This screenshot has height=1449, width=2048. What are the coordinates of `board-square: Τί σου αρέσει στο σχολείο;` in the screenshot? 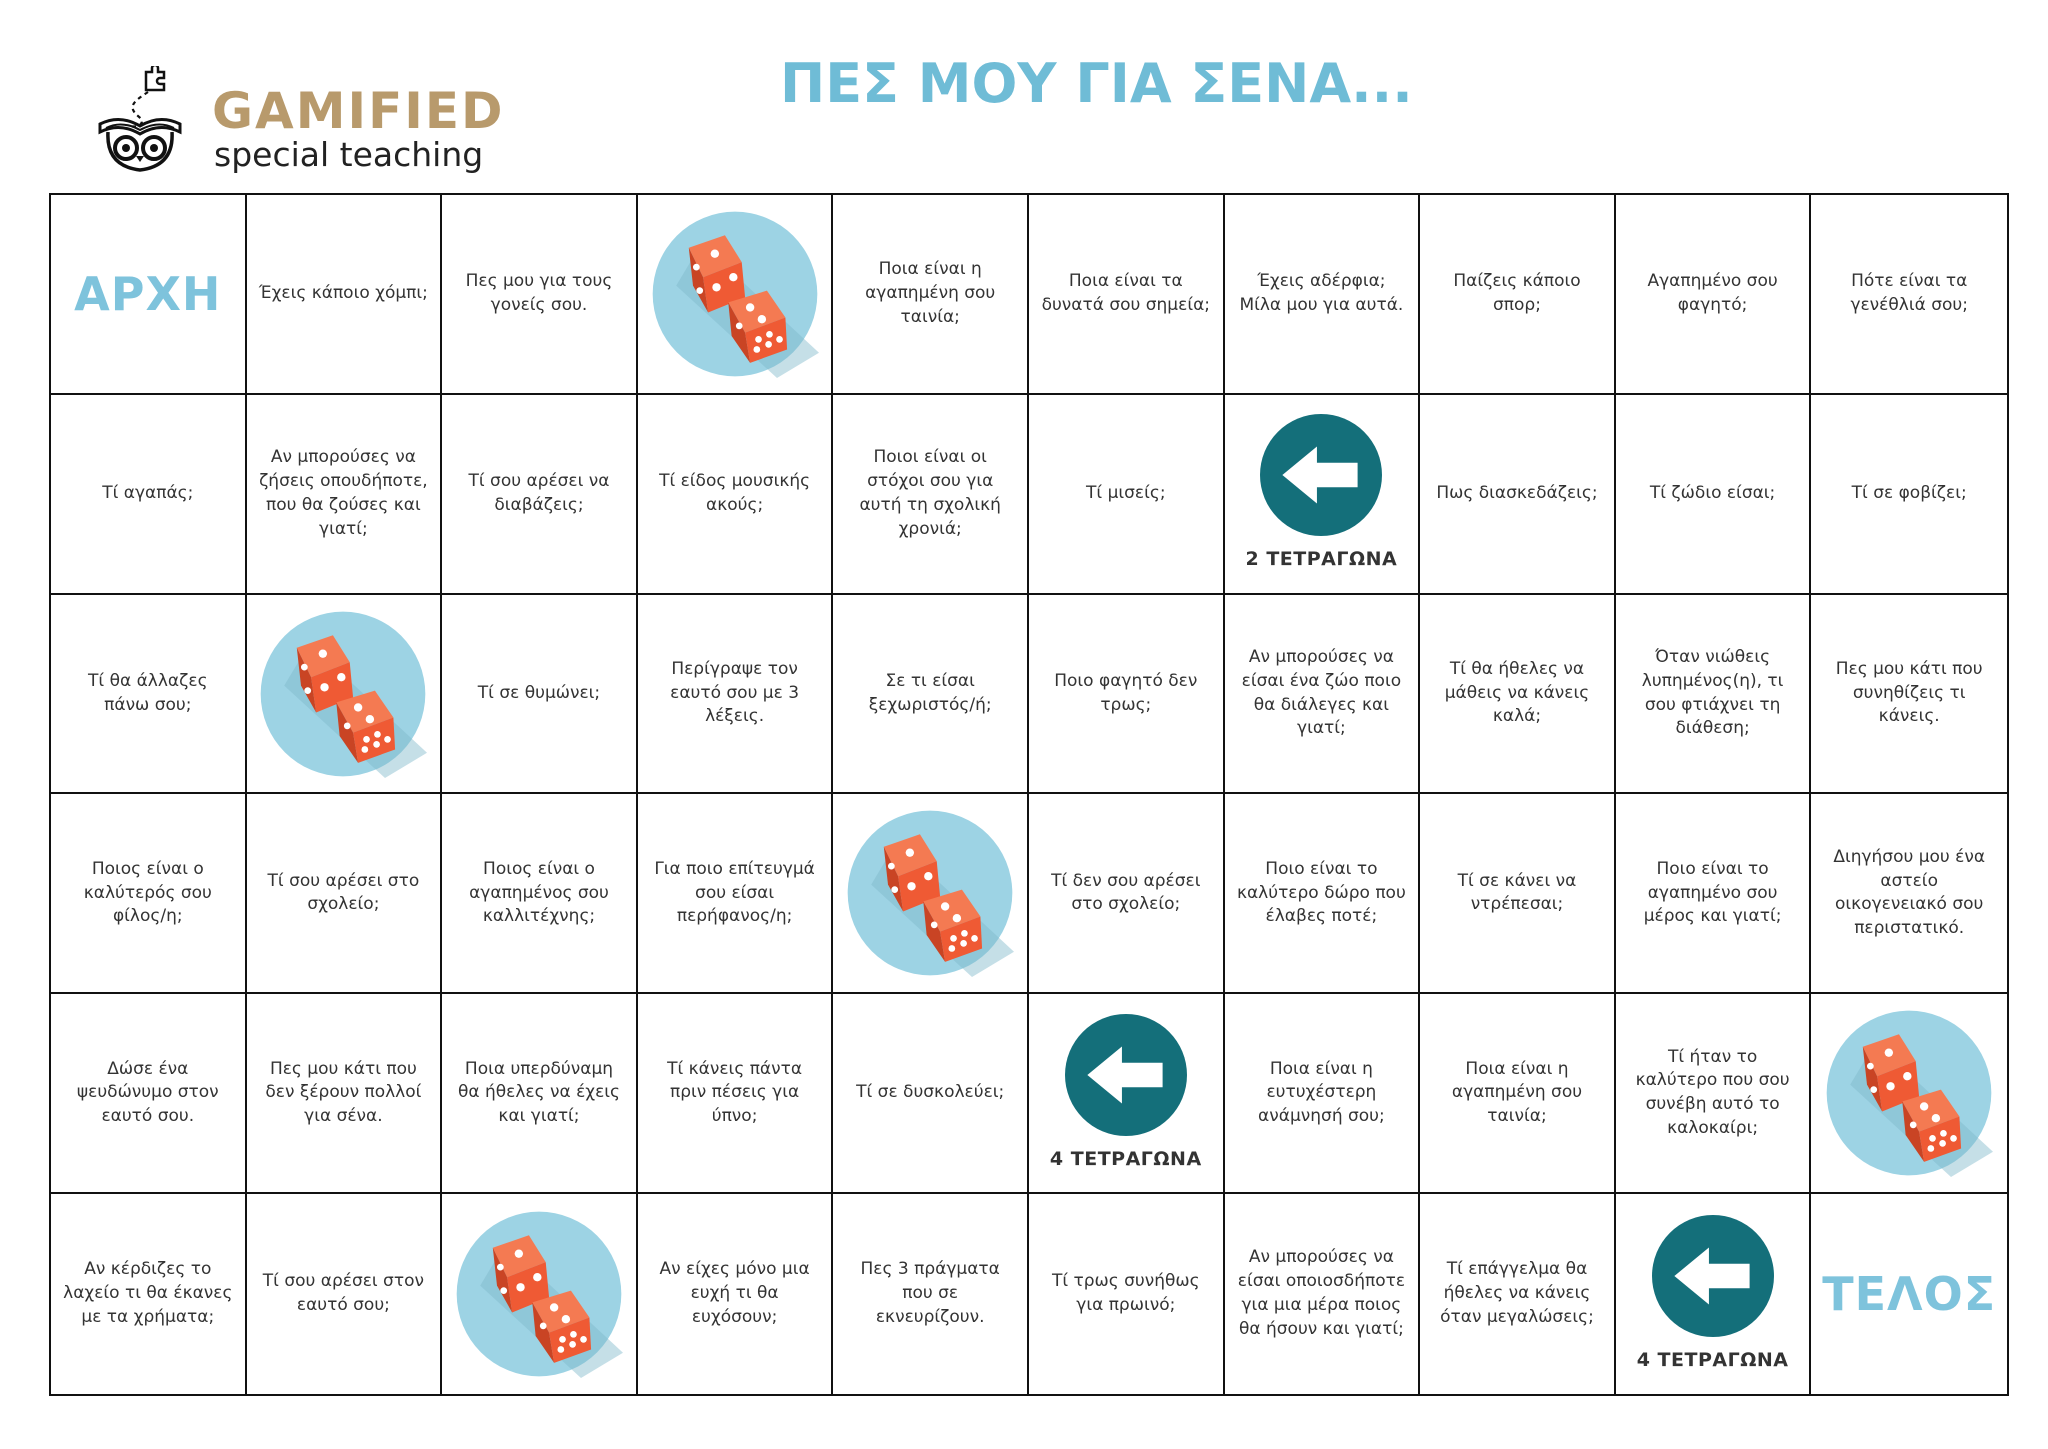 It's located at (344, 894).